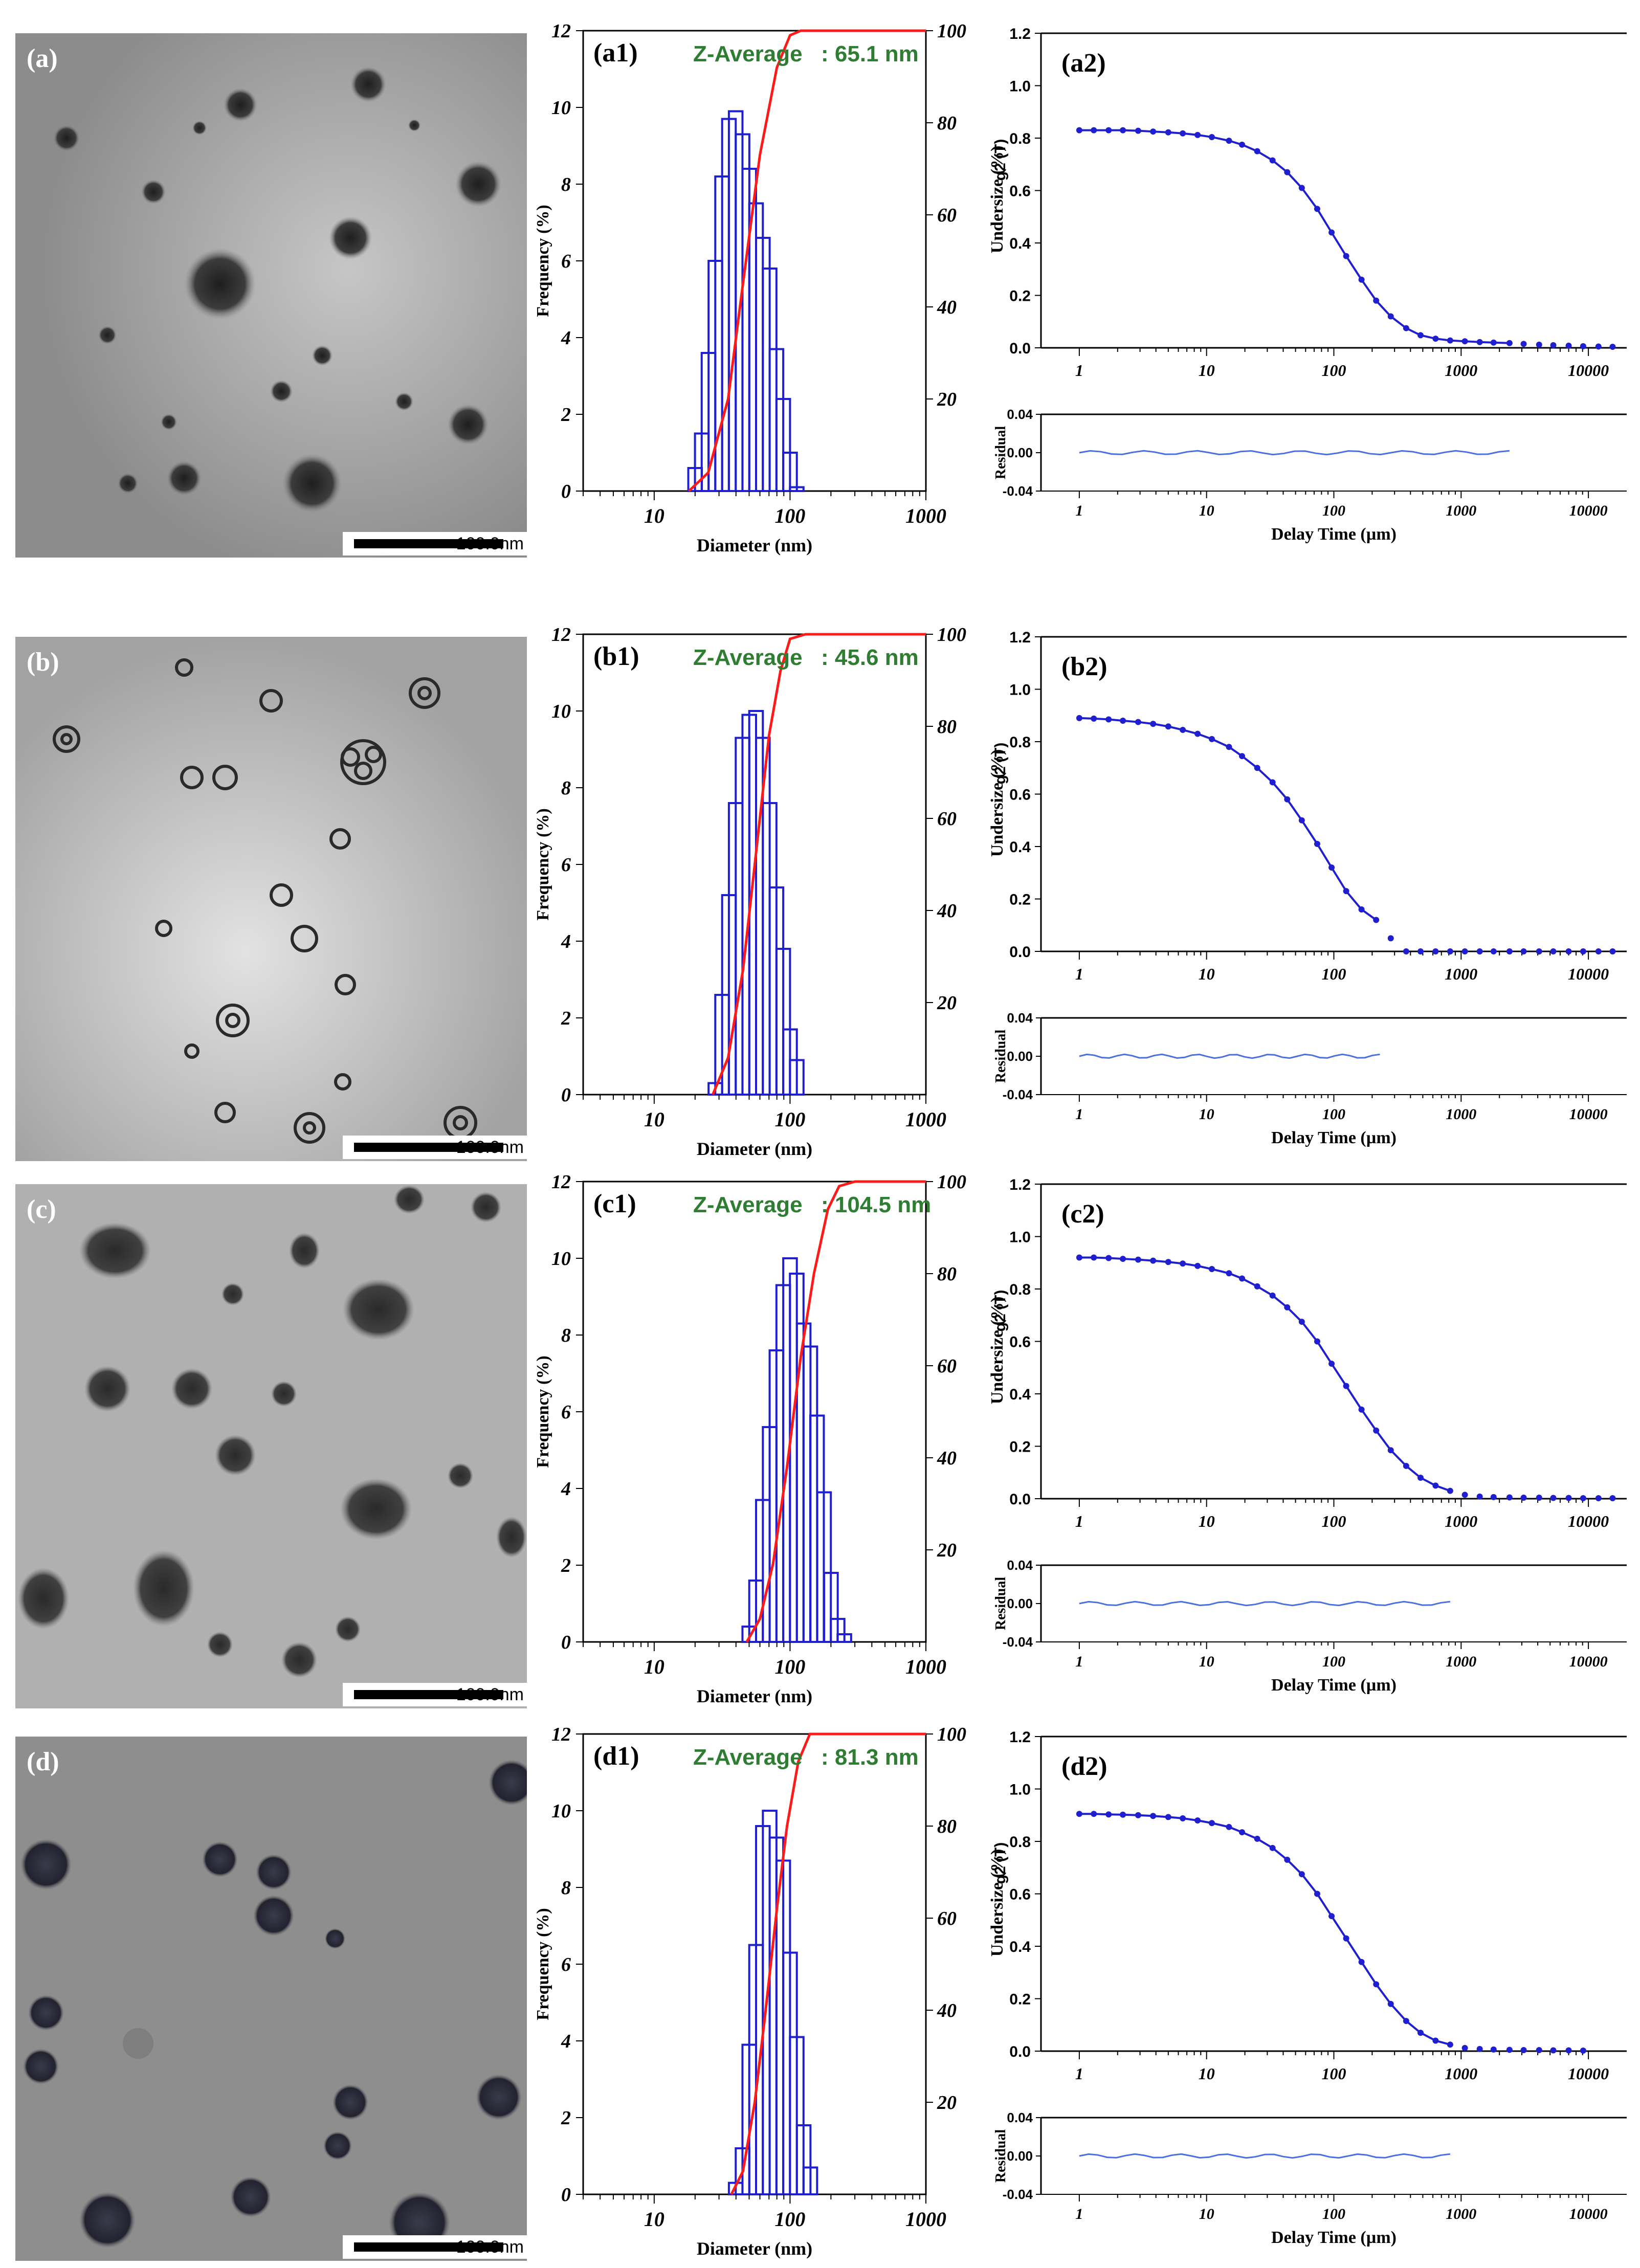 This screenshot has height=2268, width=1640. Describe the element at coordinates (614, 1203) in the screenshot. I see `panel-label: (c1)` at that location.